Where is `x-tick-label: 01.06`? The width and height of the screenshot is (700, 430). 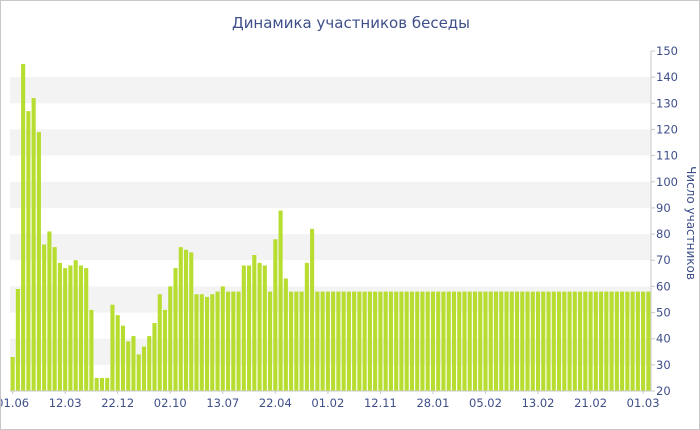 x-tick-label: 01.06 is located at coordinates (15, 403).